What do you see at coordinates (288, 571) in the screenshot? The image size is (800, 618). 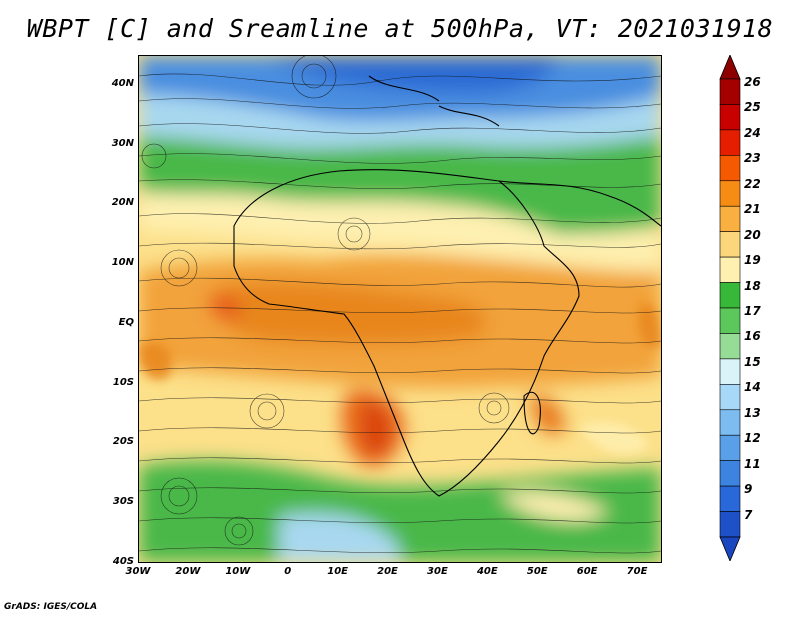 I see `lon-tick-label: 0` at bounding box center [288, 571].